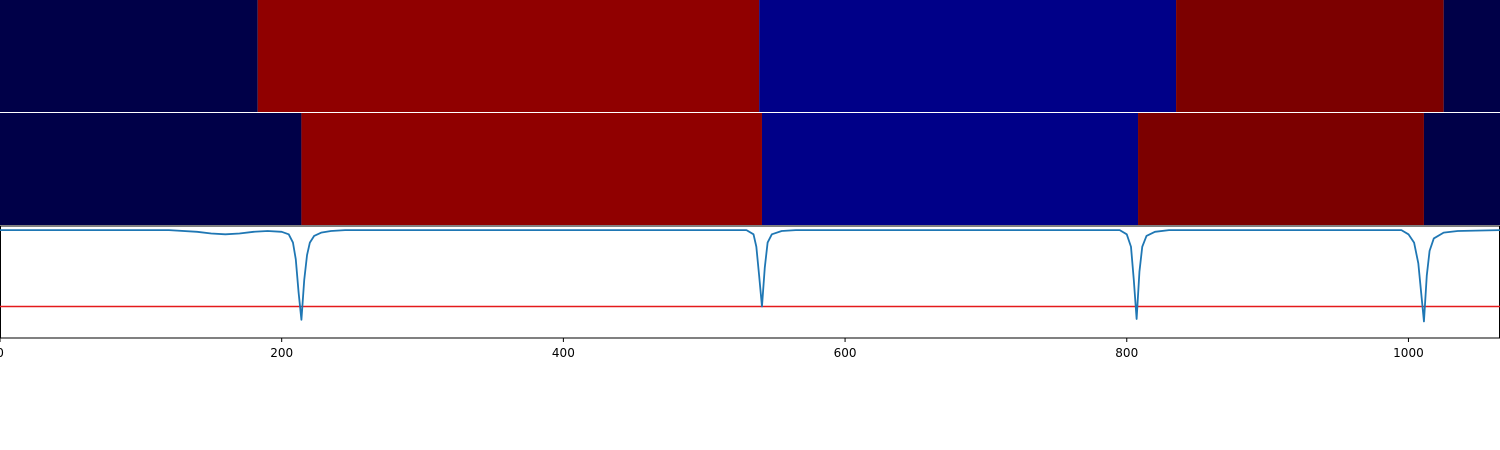 Image resolution: width=1500 pixels, height=450 pixels. I want to click on x-tick-label-800: 800, so click(1126, 353).